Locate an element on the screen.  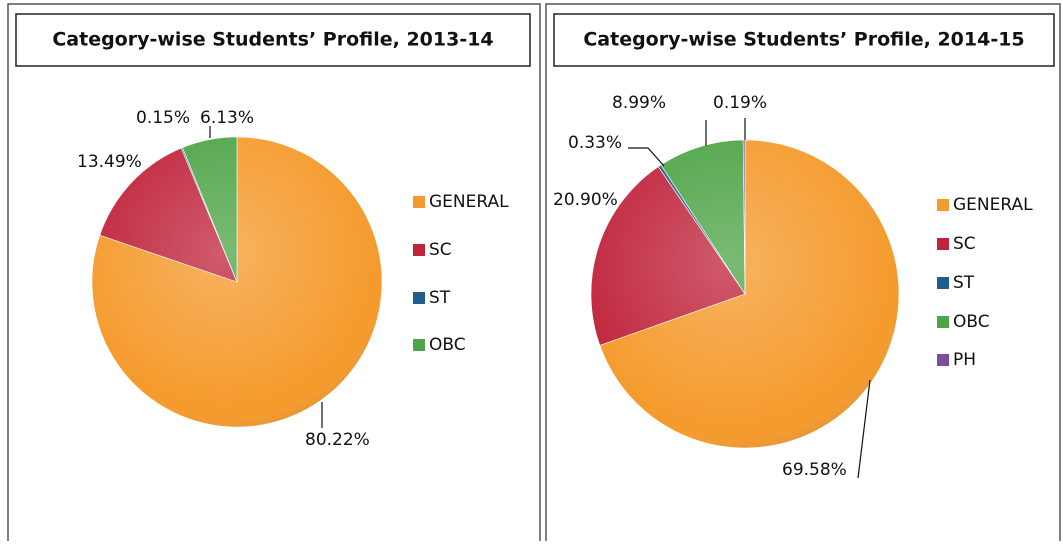
pie-shade is located at coordinates (237, 282).